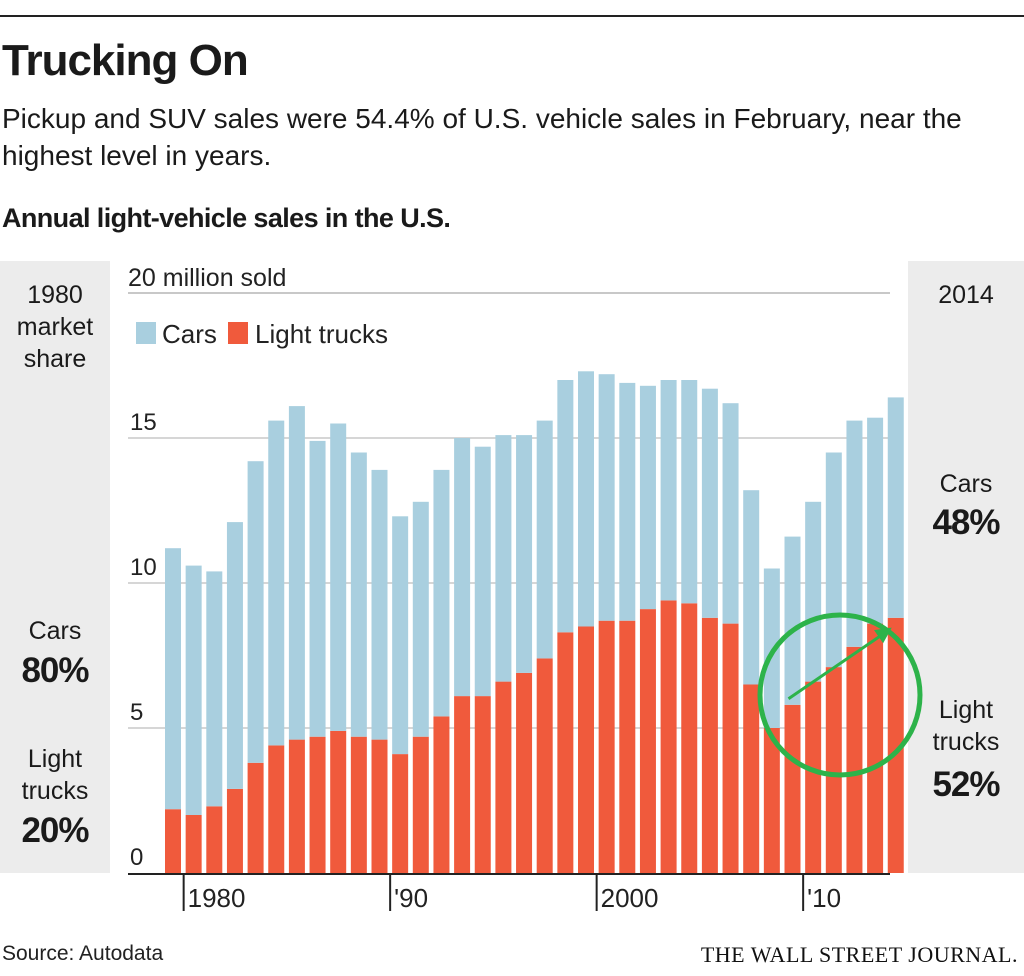 Image resolution: width=1024 pixels, height=976 pixels. What do you see at coordinates (966, 742) in the screenshot?
I see `right-trucks-label-2: trucks` at bounding box center [966, 742].